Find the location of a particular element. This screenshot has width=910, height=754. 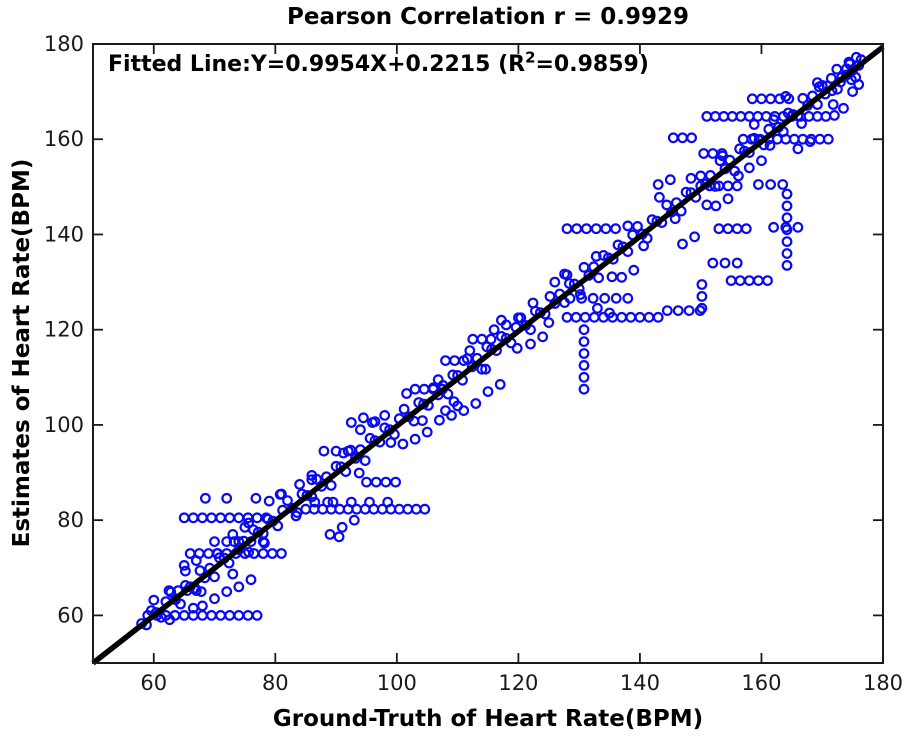

y-tick-label: 140 is located at coordinates (64, 234).